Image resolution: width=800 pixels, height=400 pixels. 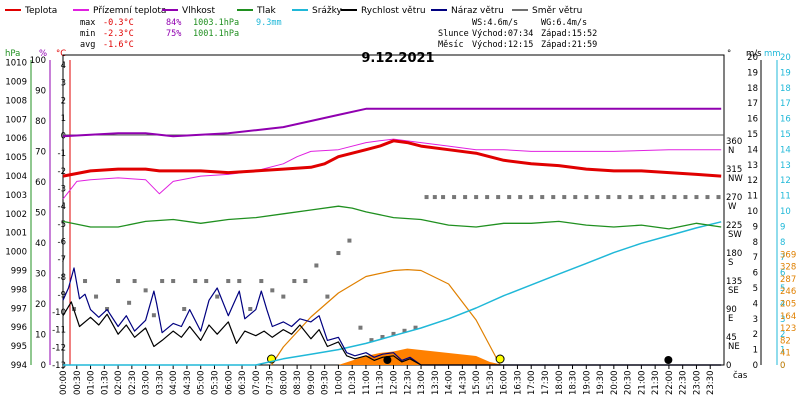 I want to click on stat-max-rain: 9.3mm, so click(x=269, y=23).